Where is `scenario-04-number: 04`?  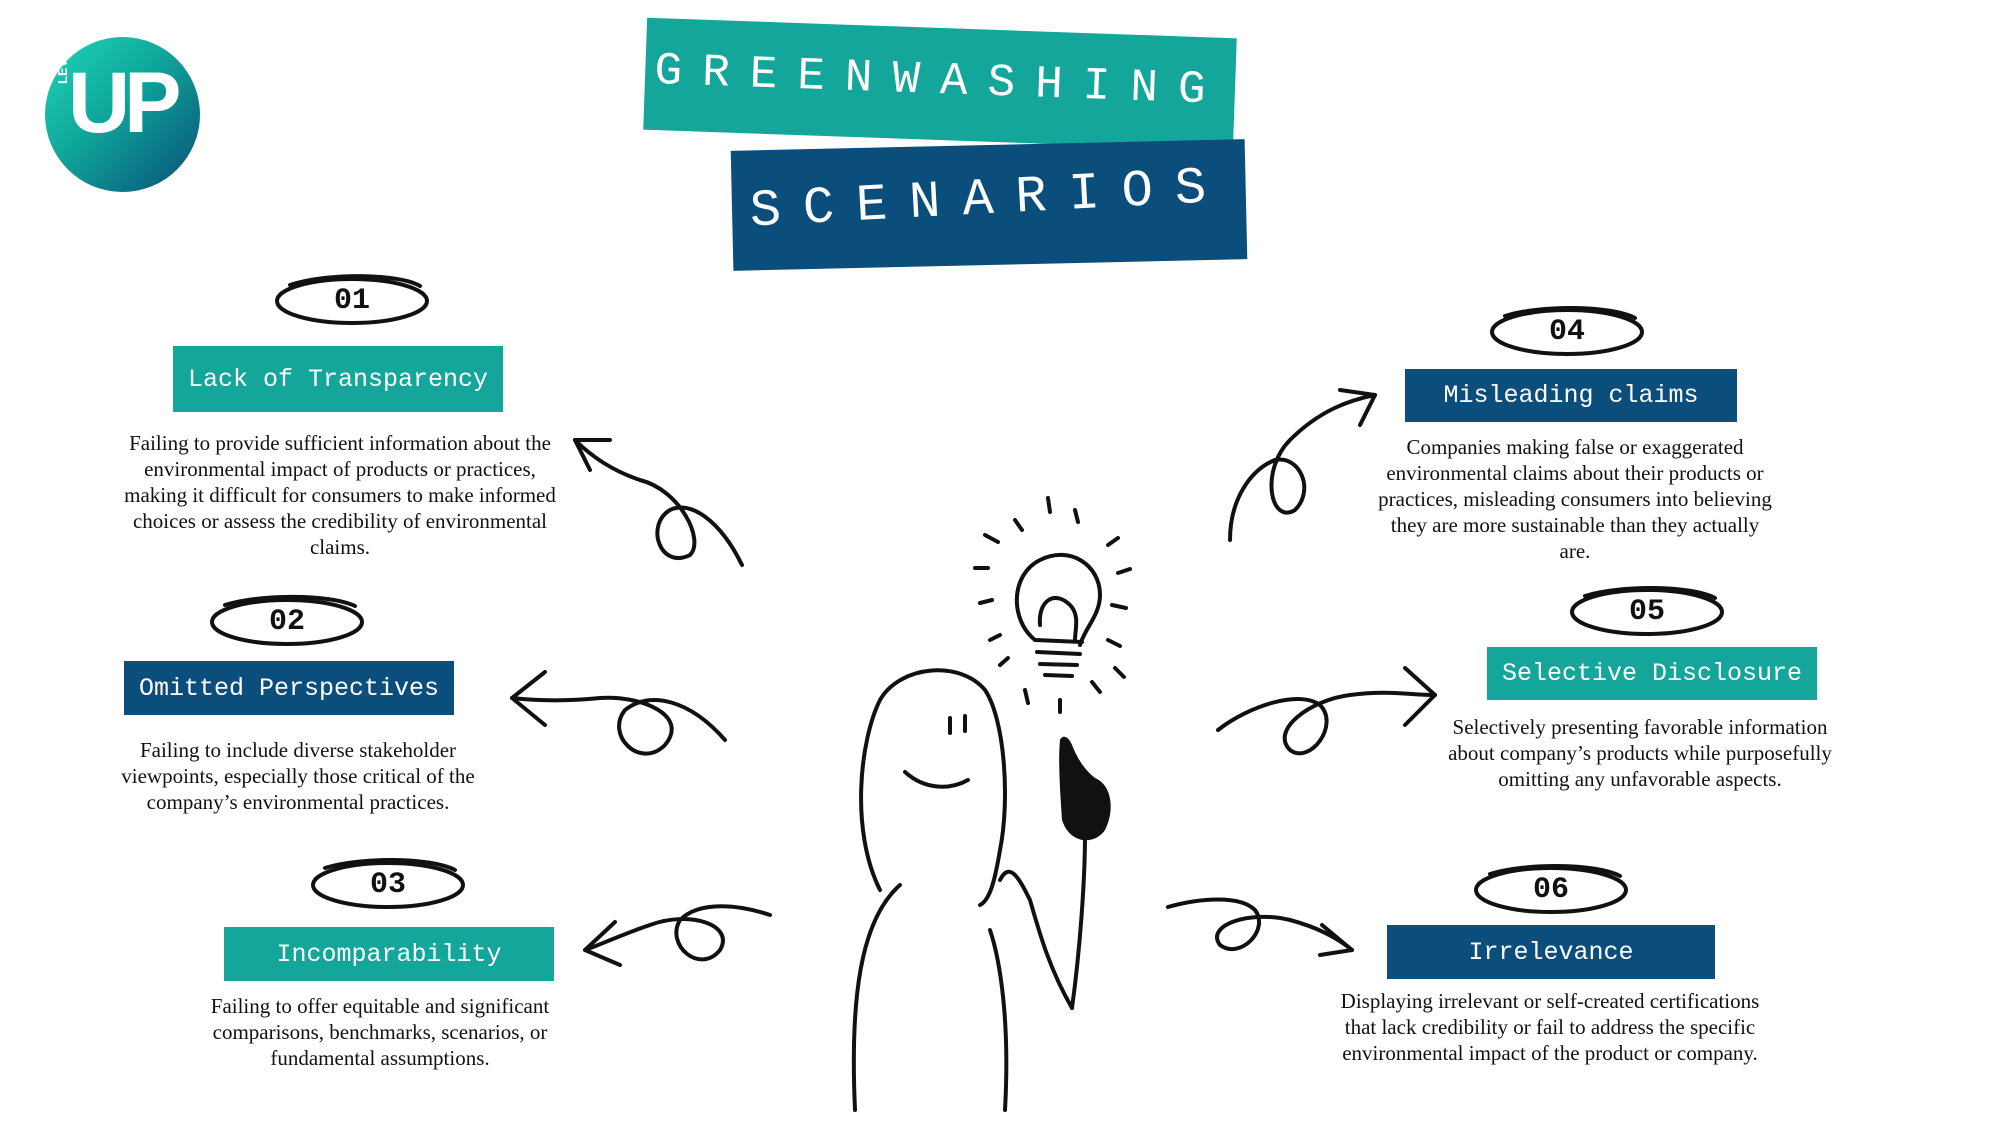 scenario-04-number: 04 is located at coordinates (1566, 332).